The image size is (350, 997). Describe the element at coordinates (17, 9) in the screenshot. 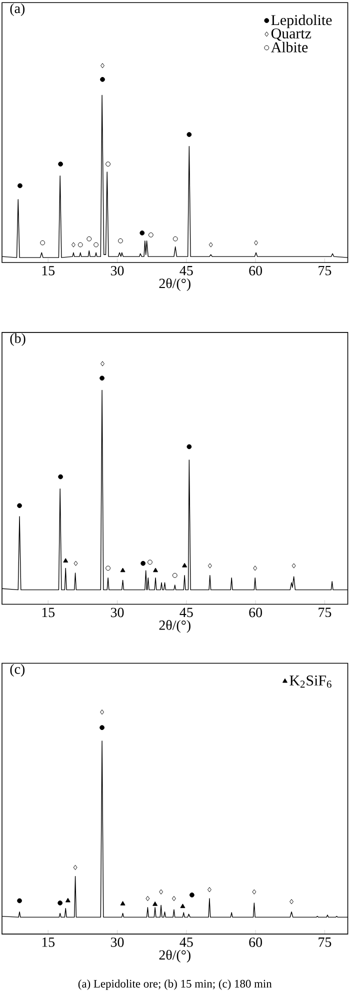

I see `chart-title: (a)` at that location.